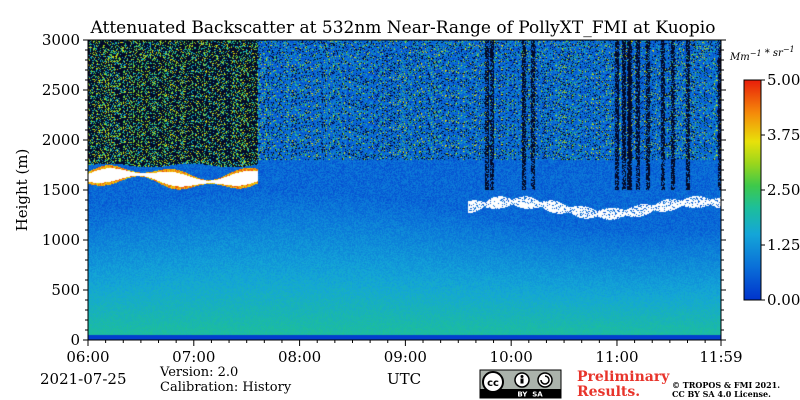 The width and height of the screenshot is (800, 400). I want to click on x-tick-label: 06:00, so click(87, 357).